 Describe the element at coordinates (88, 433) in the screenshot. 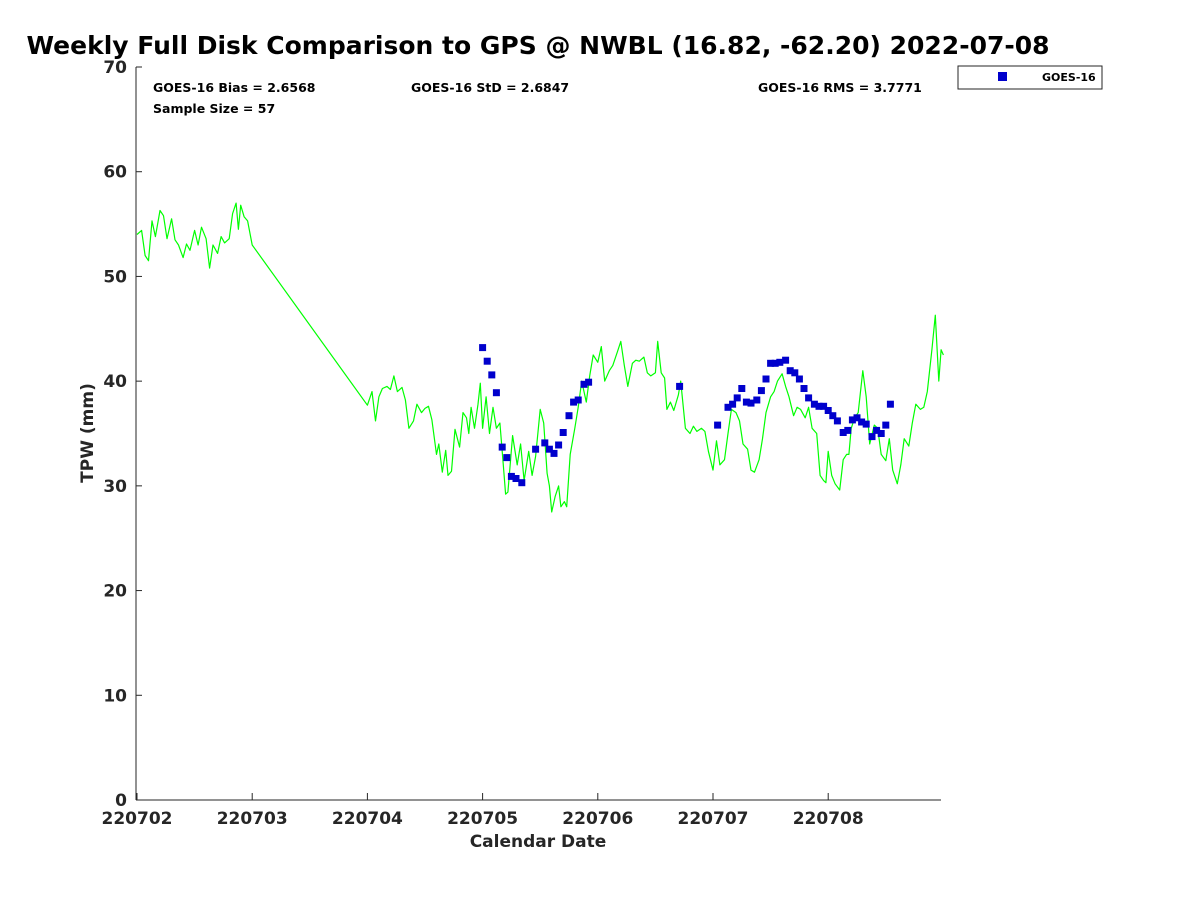

I see `y-axis-label: TPW (mm)` at that location.